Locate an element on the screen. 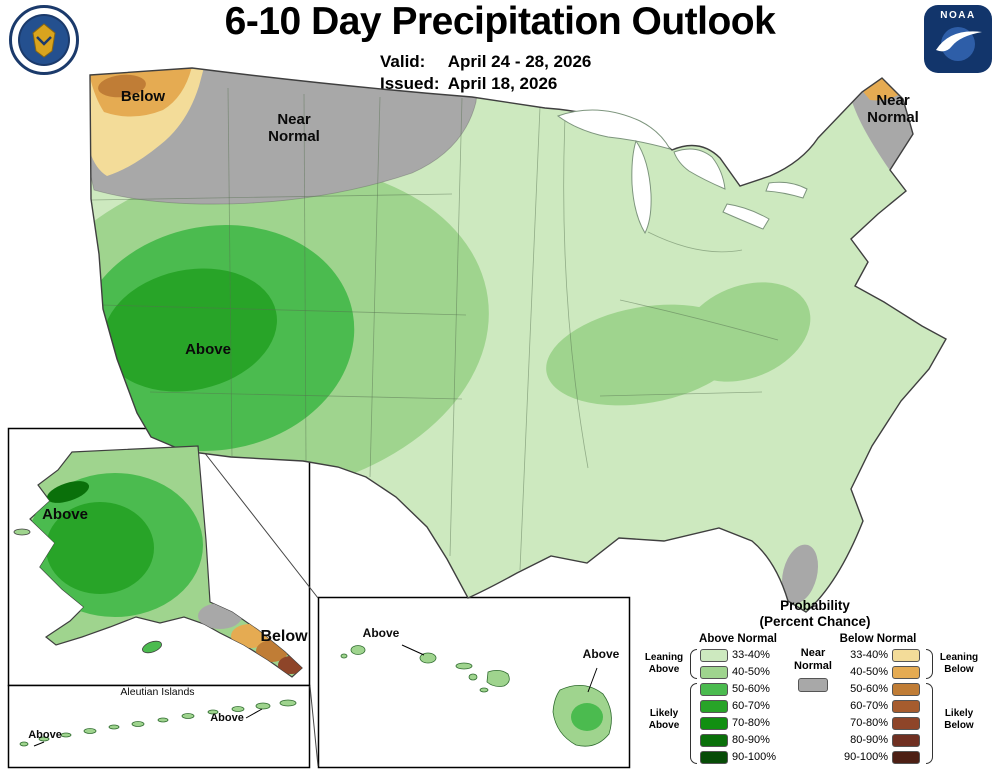 The width and height of the screenshot is (1000, 772). legend-below-range-6: 90-100% is located at coordinates (865, 757).